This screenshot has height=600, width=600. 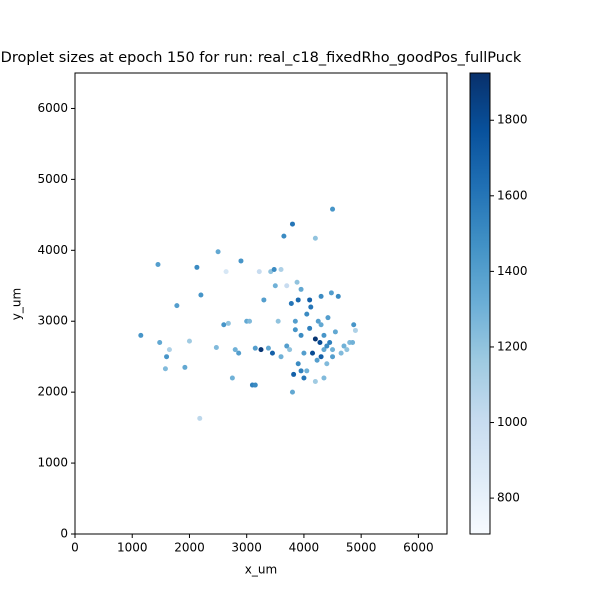 I want to click on y-tick-label: 2000, so click(x=52, y=392).